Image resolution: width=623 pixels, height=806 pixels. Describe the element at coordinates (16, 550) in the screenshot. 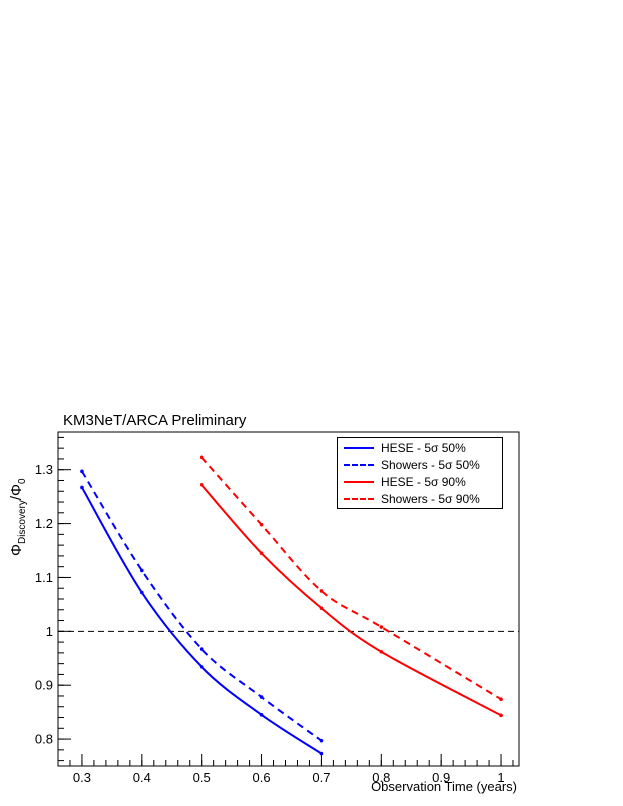

I see `y-label-main: Φ` at that location.